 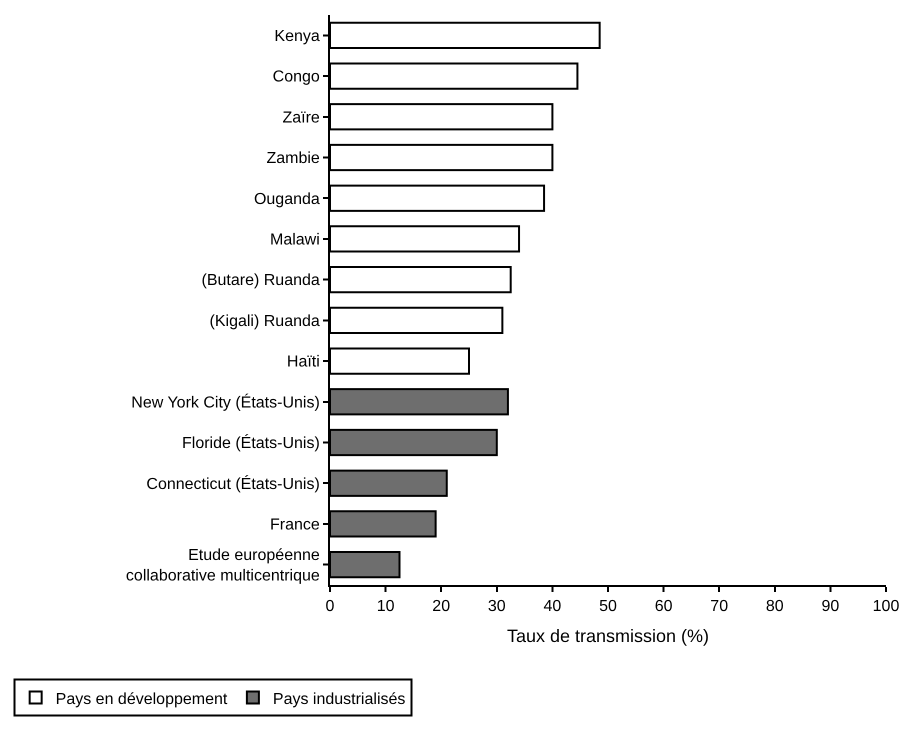 What do you see at coordinates (265, 321) in the screenshot?
I see `y-tick-label: (Kigali) Ruanda` at bounding box center [265, 321].